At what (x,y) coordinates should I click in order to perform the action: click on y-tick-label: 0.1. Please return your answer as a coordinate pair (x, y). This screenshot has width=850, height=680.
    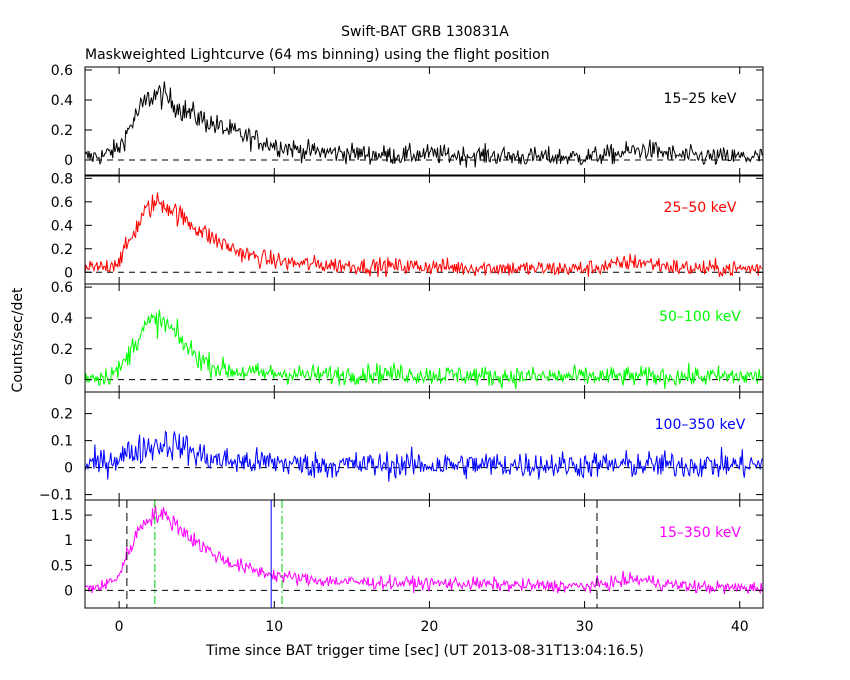
    Looking at the image, I should click on (62, 442).